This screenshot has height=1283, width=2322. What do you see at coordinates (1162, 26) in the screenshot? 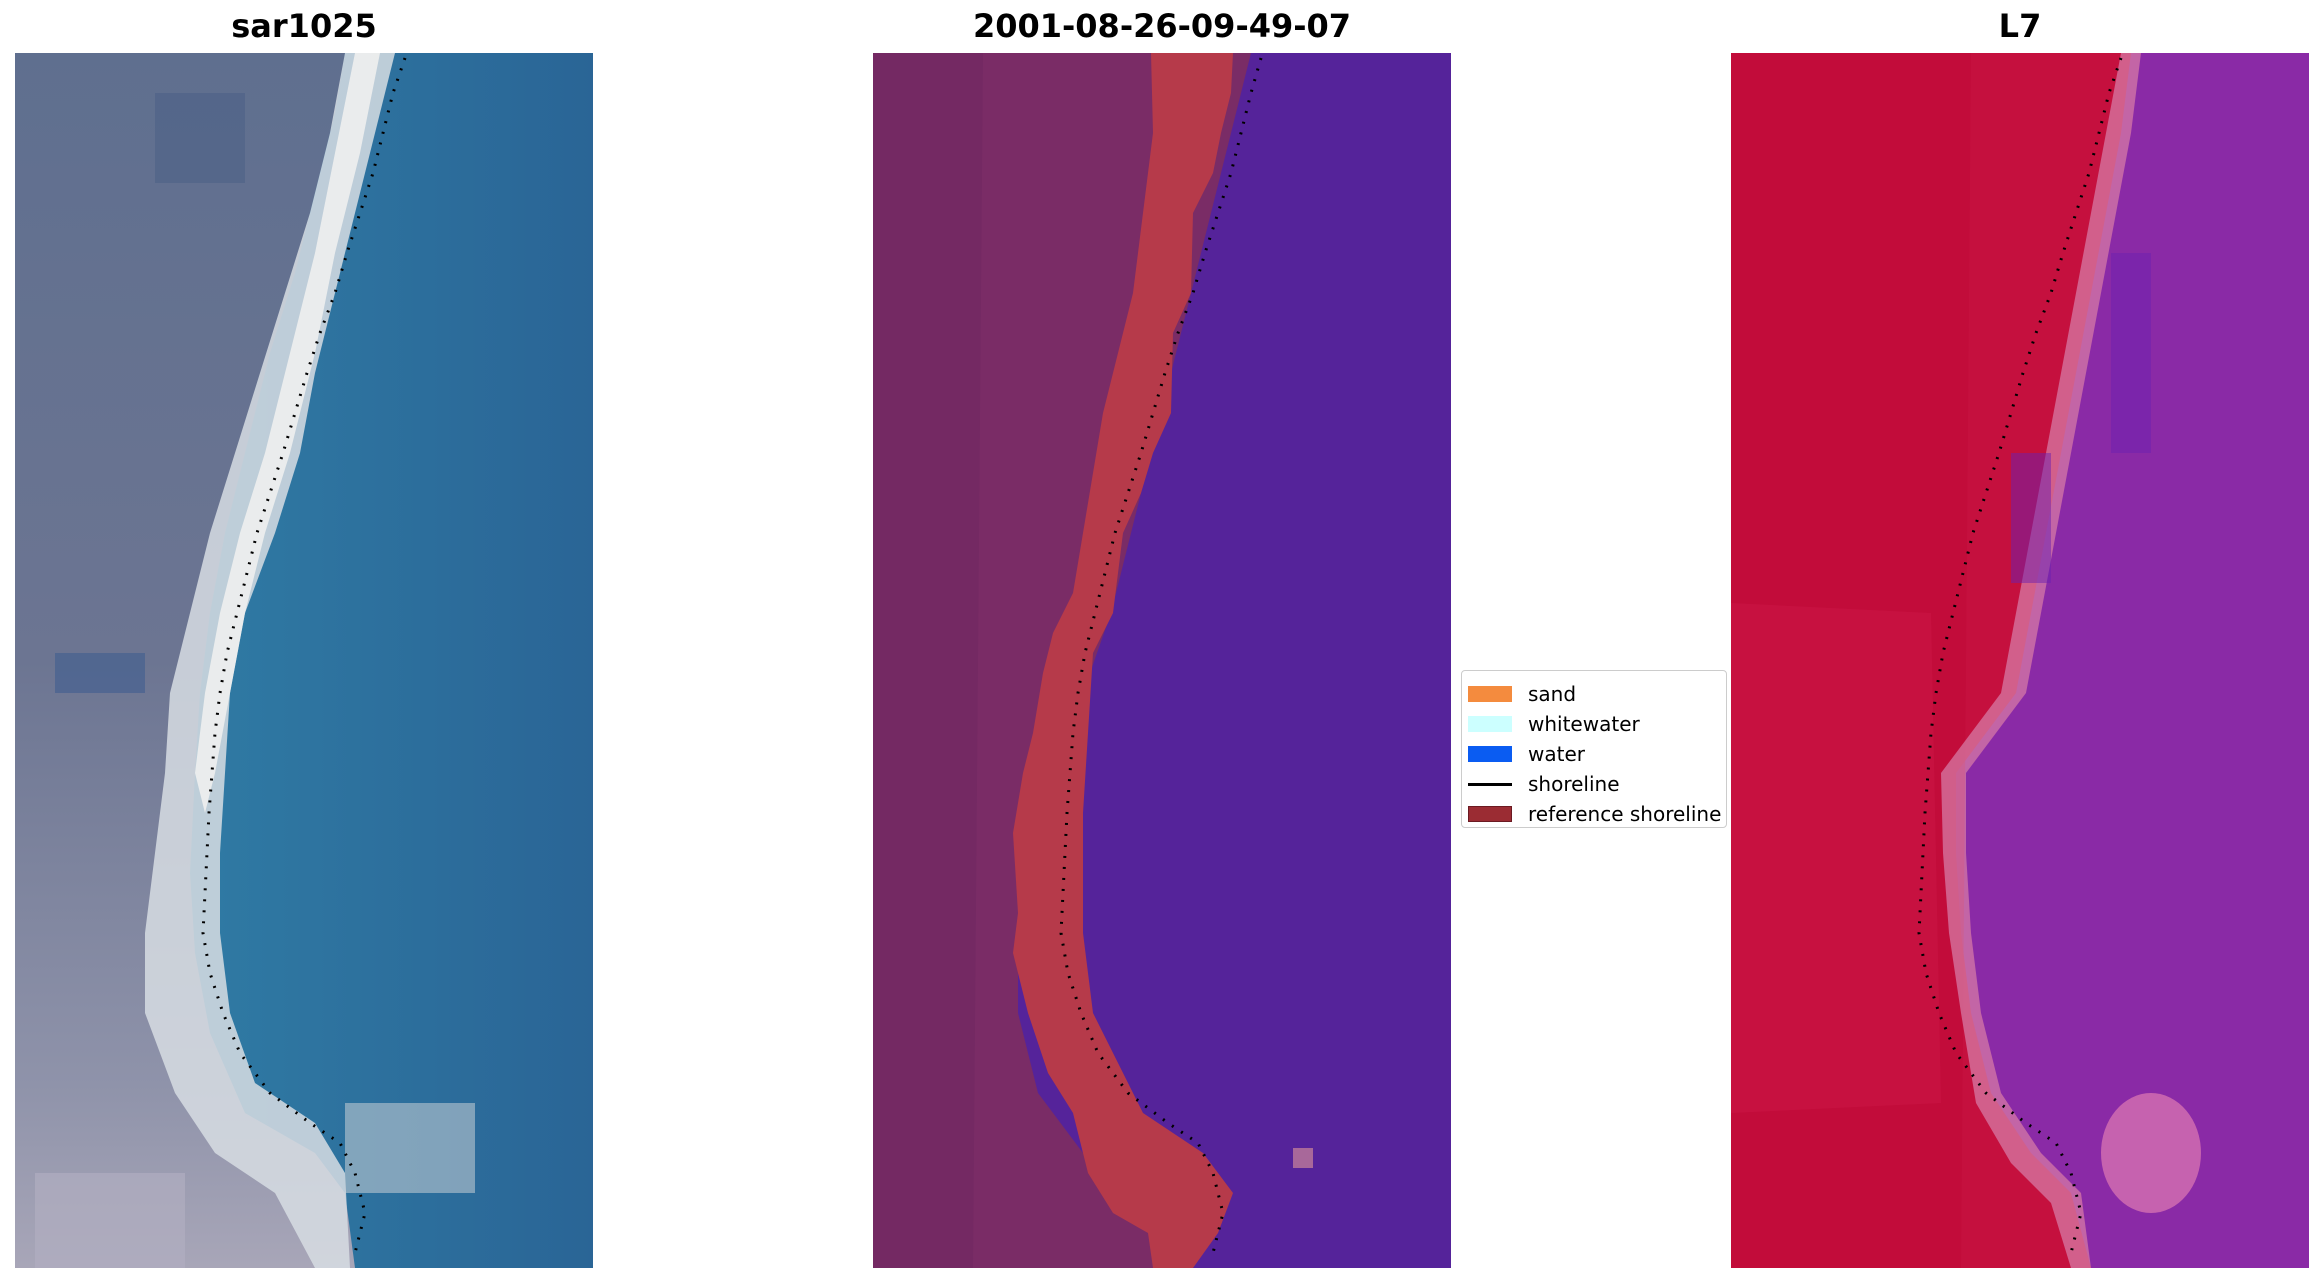
I see `panel-title-classification: 2001-08-26-09-49-07` at bounding box center [1162, 26].